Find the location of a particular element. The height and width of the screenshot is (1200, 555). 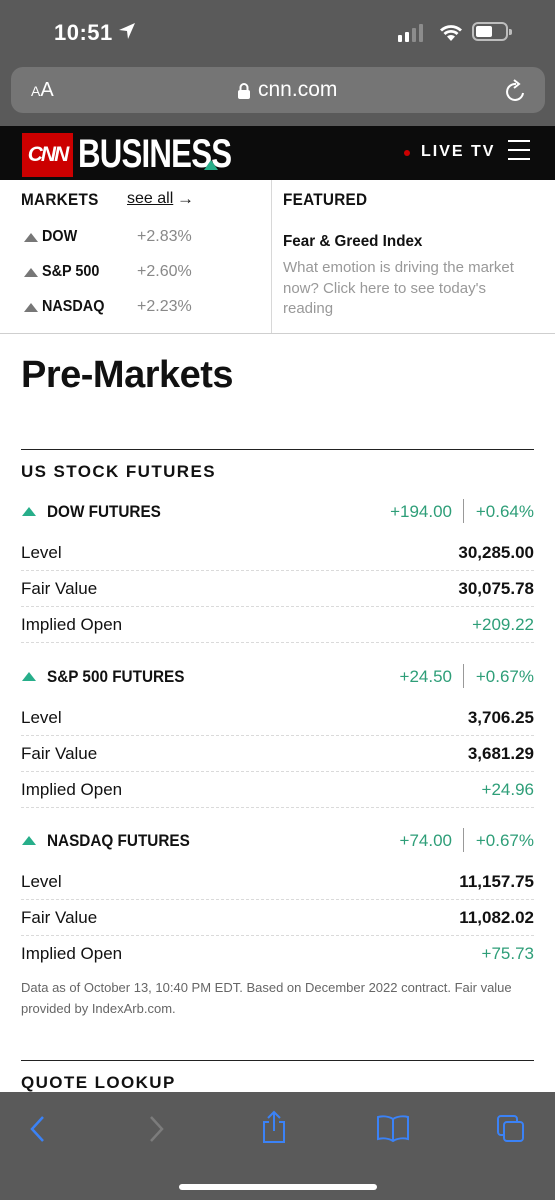

address-bar: AA cnn.com is located at coordinates (278, 90).